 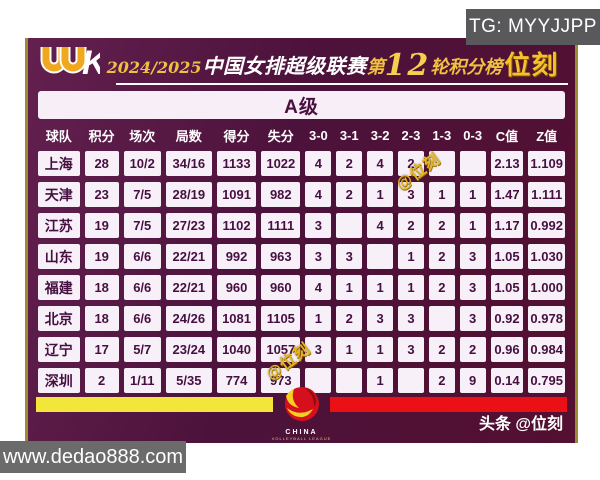 I want to click on team-cell: 上海, so click(x=59, y=163).